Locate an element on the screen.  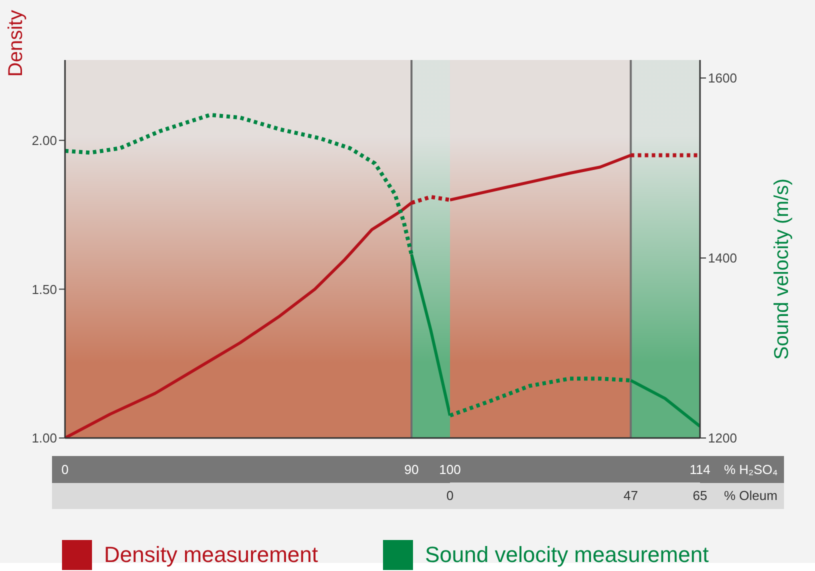
x2-tick-label: 100 is located at coordinates (450, 469).